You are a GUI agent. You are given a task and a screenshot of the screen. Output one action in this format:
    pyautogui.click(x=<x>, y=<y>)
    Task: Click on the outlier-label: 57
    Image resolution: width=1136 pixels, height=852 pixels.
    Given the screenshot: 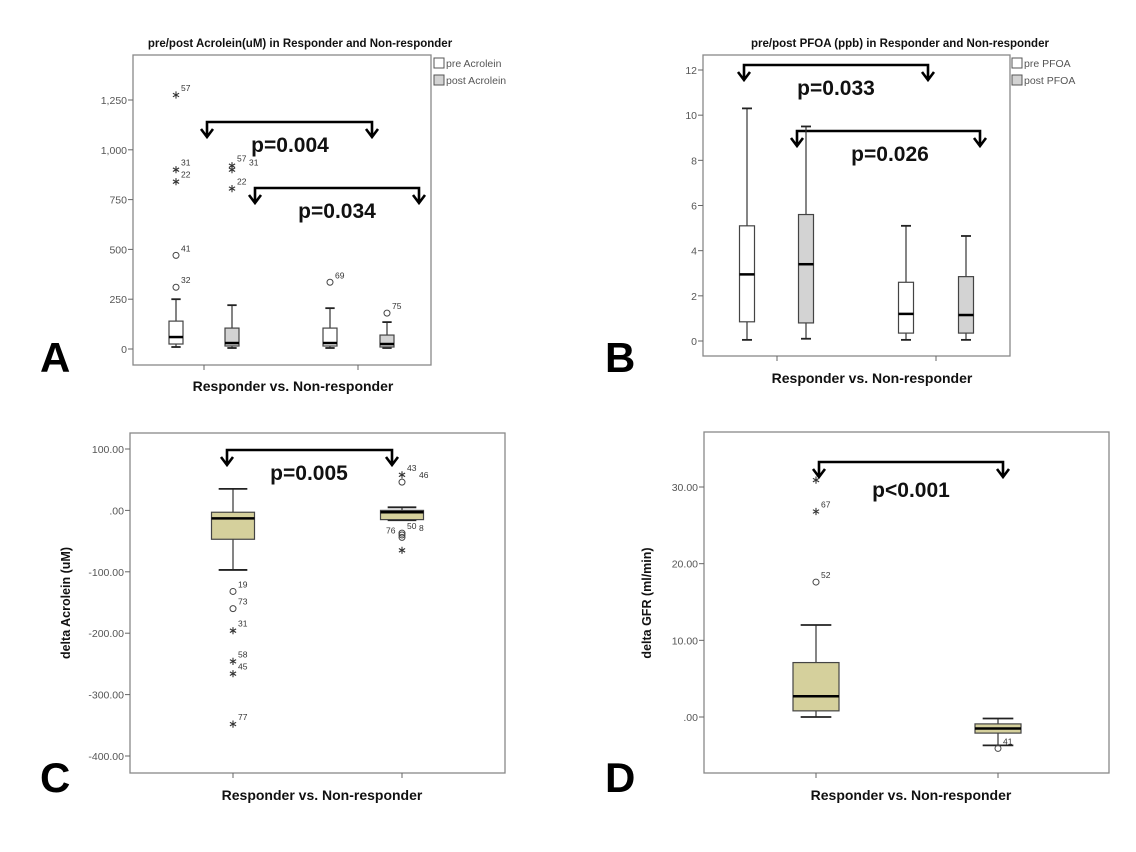 What is the action you would take?
    pyautogui.click(x=242, y=159)
    